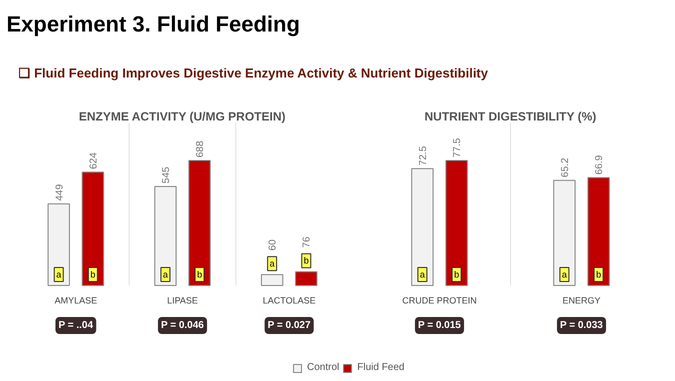 This screenshot has width=675, height=381. What do you see at coordinates (166, 175) in the screenshot?
I see `data-label: 545` at bounding box center [166, 175].